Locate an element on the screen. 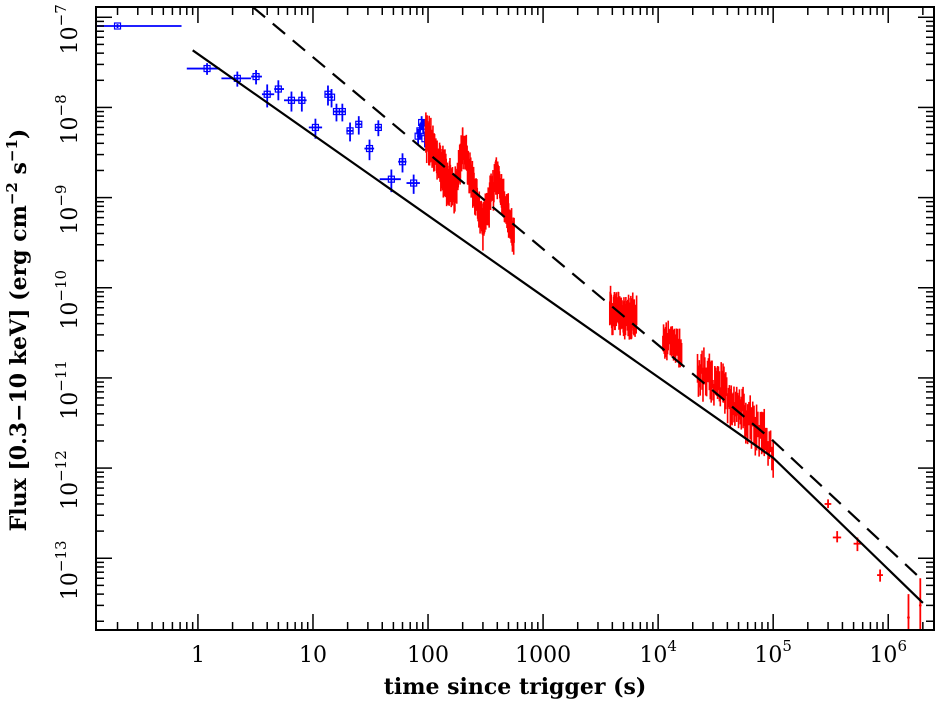 The height and width of the screenshot is (702, 938). x-tick-label-exponent: 4 is located at coordinates (672, 646).